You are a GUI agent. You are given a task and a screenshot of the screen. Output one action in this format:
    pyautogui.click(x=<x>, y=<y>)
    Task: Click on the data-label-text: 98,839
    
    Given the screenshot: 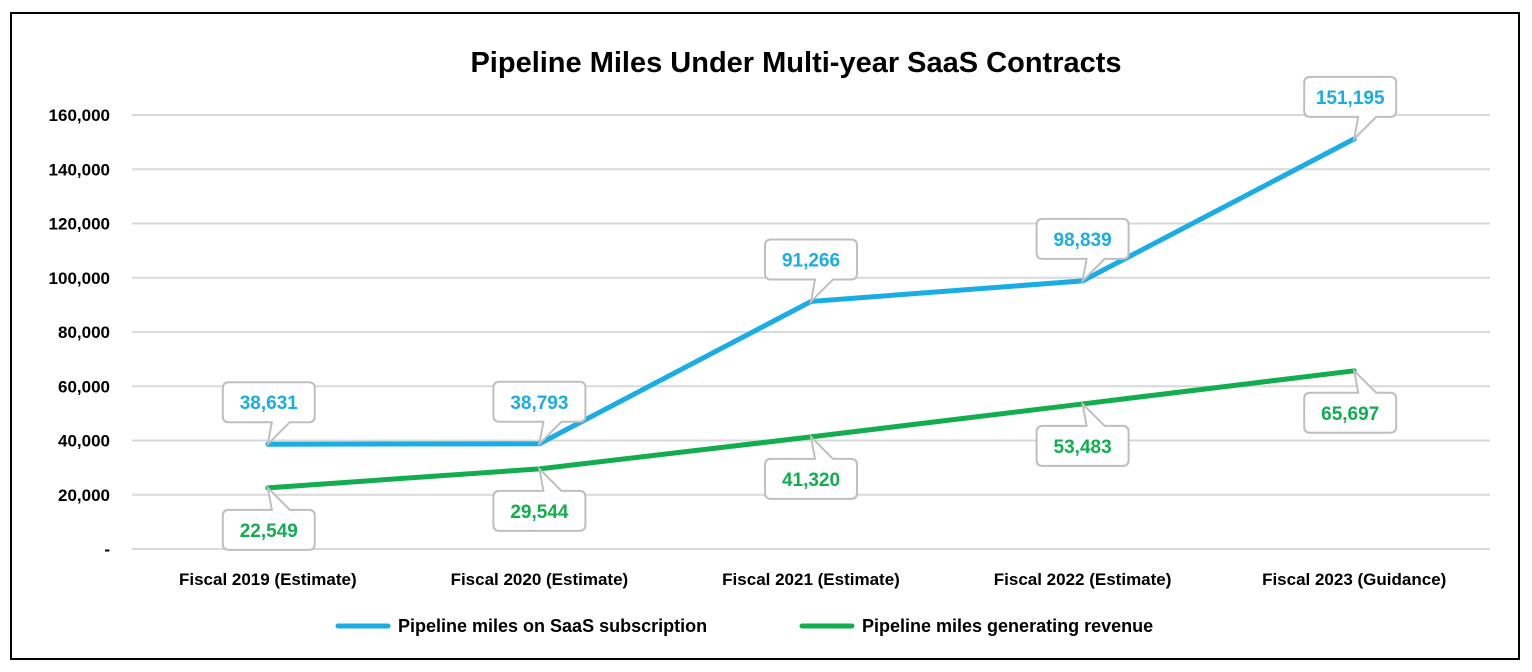 What is the action you would take?
    pyautogui.click(x=1083, y=240)
    